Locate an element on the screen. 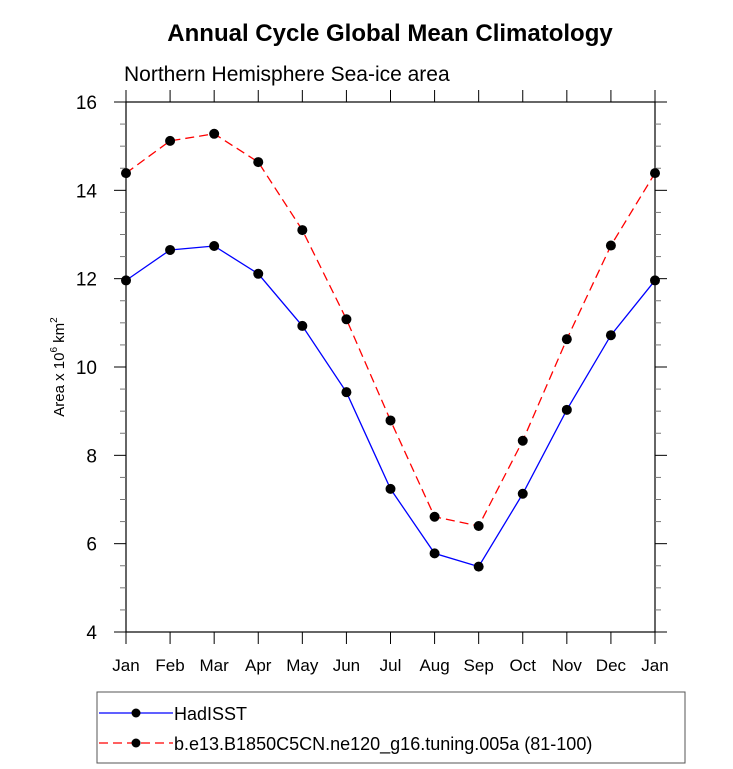 This screenshot has width=733, height=769. x-tick-label: Apr is located at coordinates (258, 665).